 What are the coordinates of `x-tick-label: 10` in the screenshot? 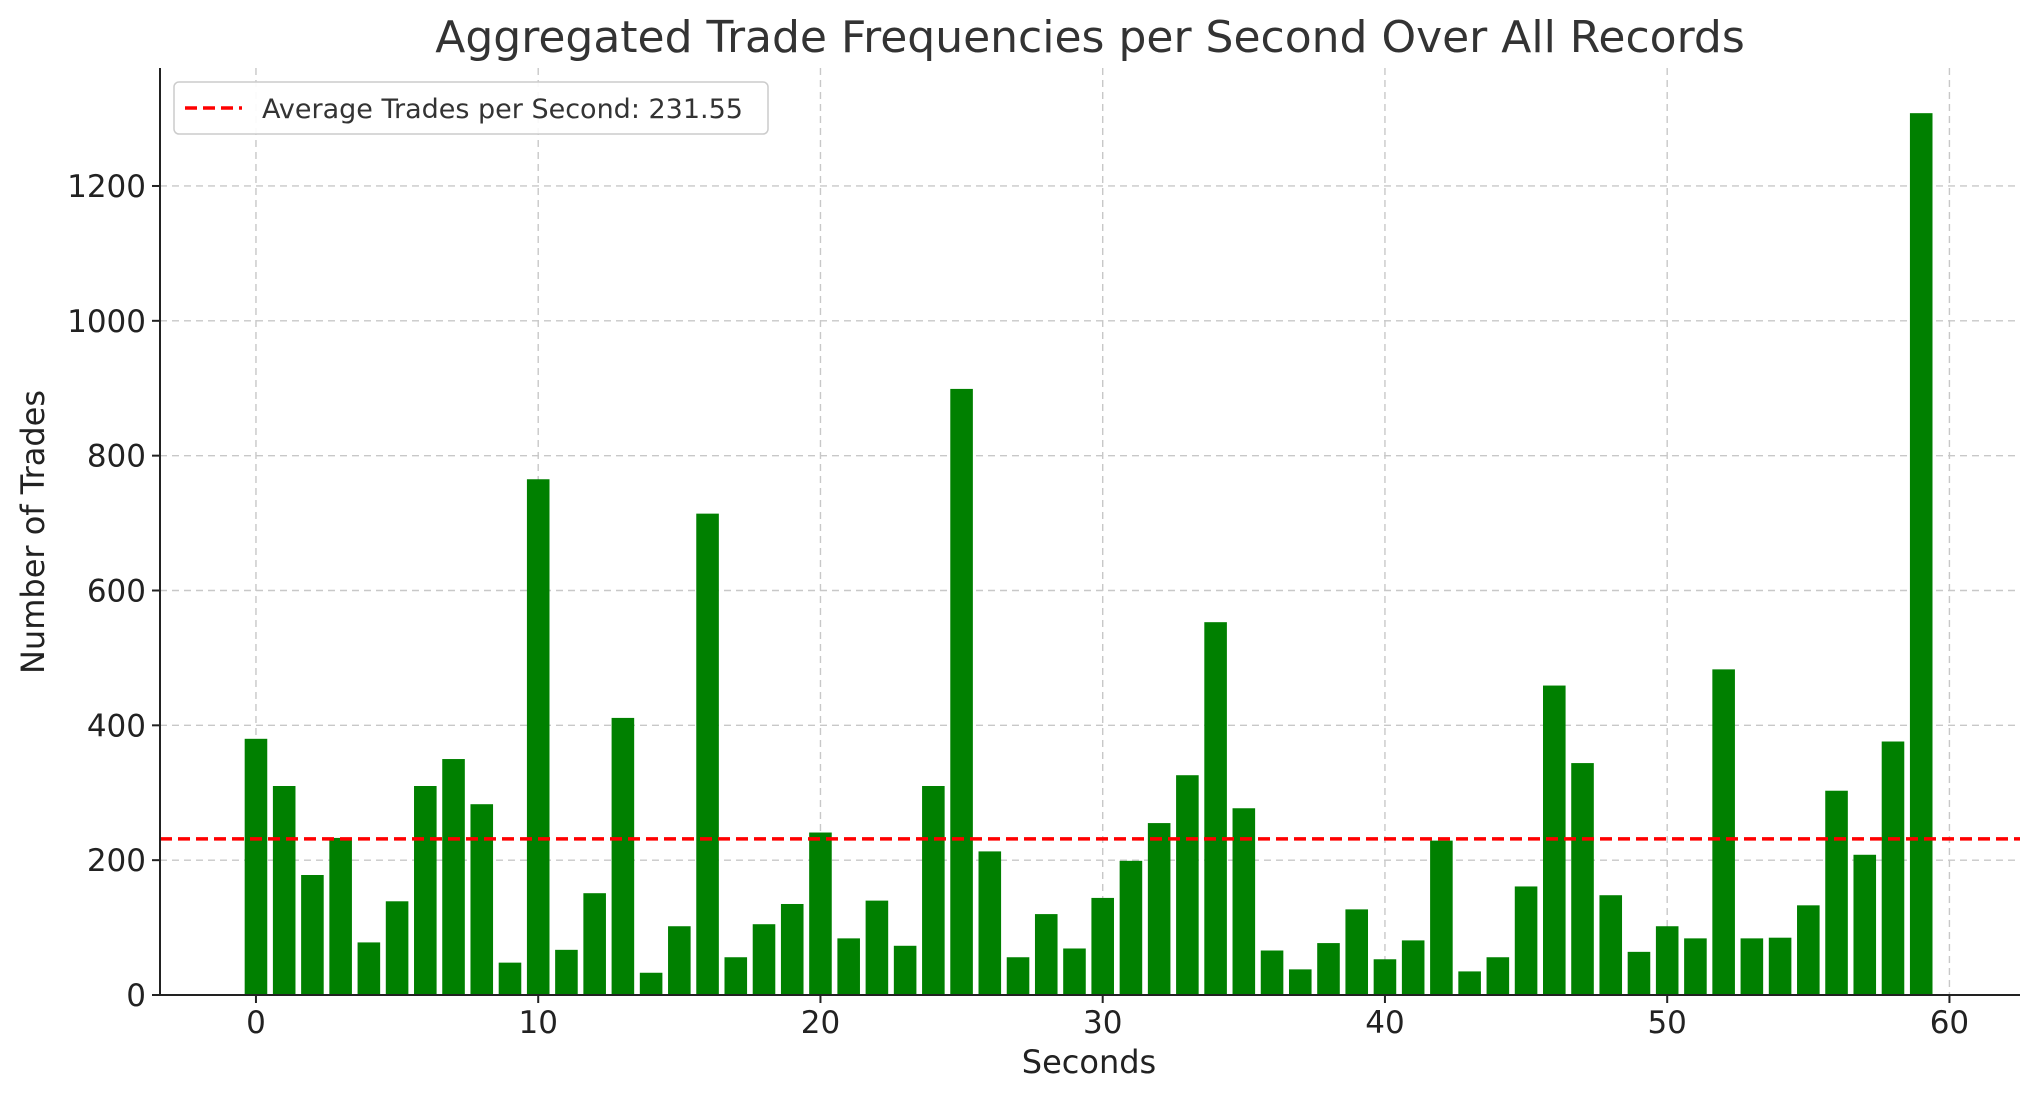 It's located at (537, 1023).